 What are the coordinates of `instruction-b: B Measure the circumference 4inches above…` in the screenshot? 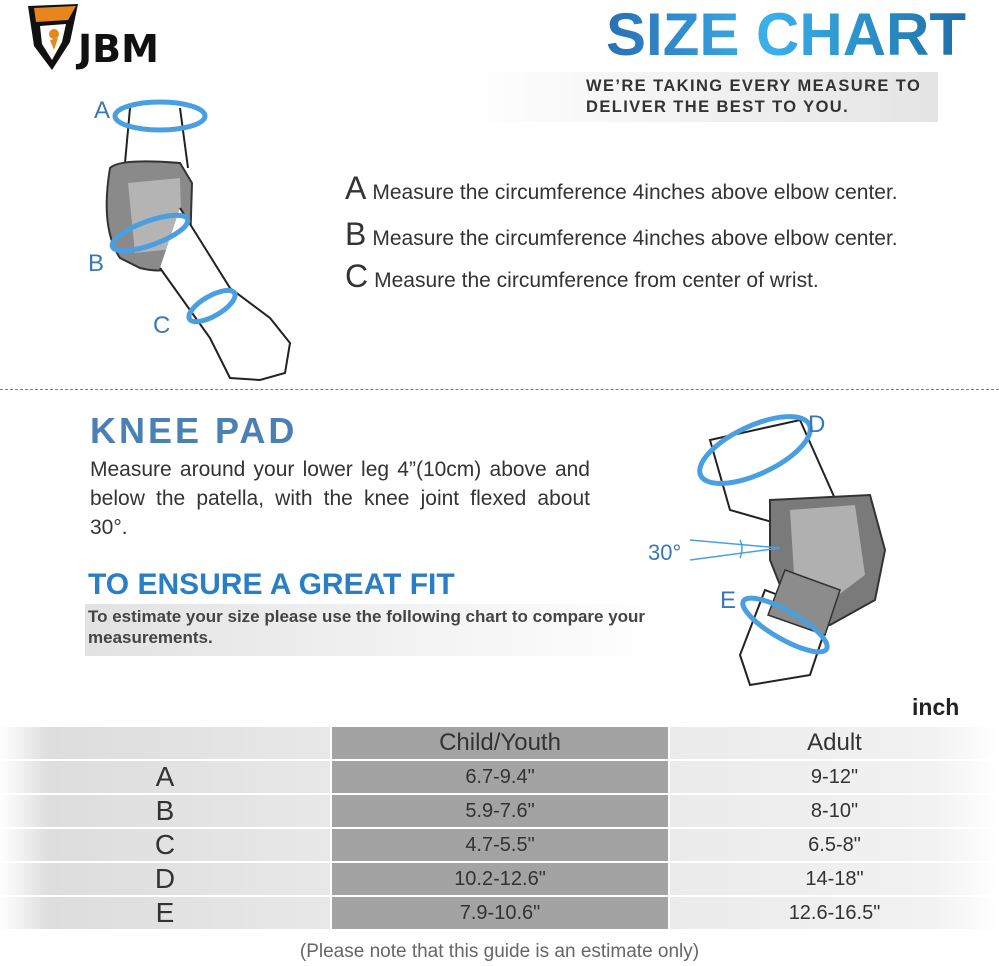 It's located at (621, 234).